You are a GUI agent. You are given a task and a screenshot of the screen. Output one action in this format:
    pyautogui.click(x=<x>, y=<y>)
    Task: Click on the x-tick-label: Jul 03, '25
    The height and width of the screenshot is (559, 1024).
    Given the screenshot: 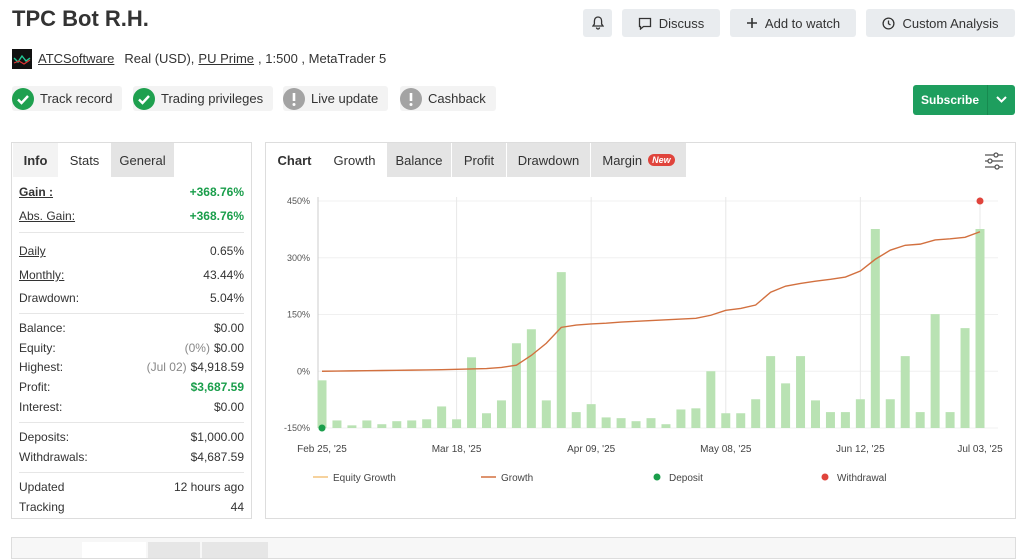 What is the action you would take?
    pyautogui.click(x=980, y=449)
    